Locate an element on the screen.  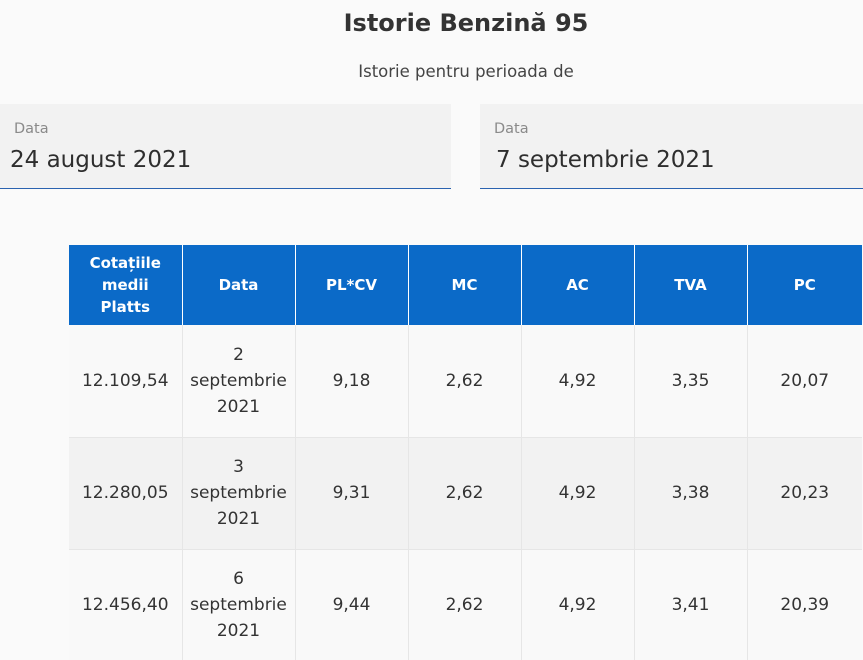
cell-pc: 20,23 is located at coordinates (804, 493).